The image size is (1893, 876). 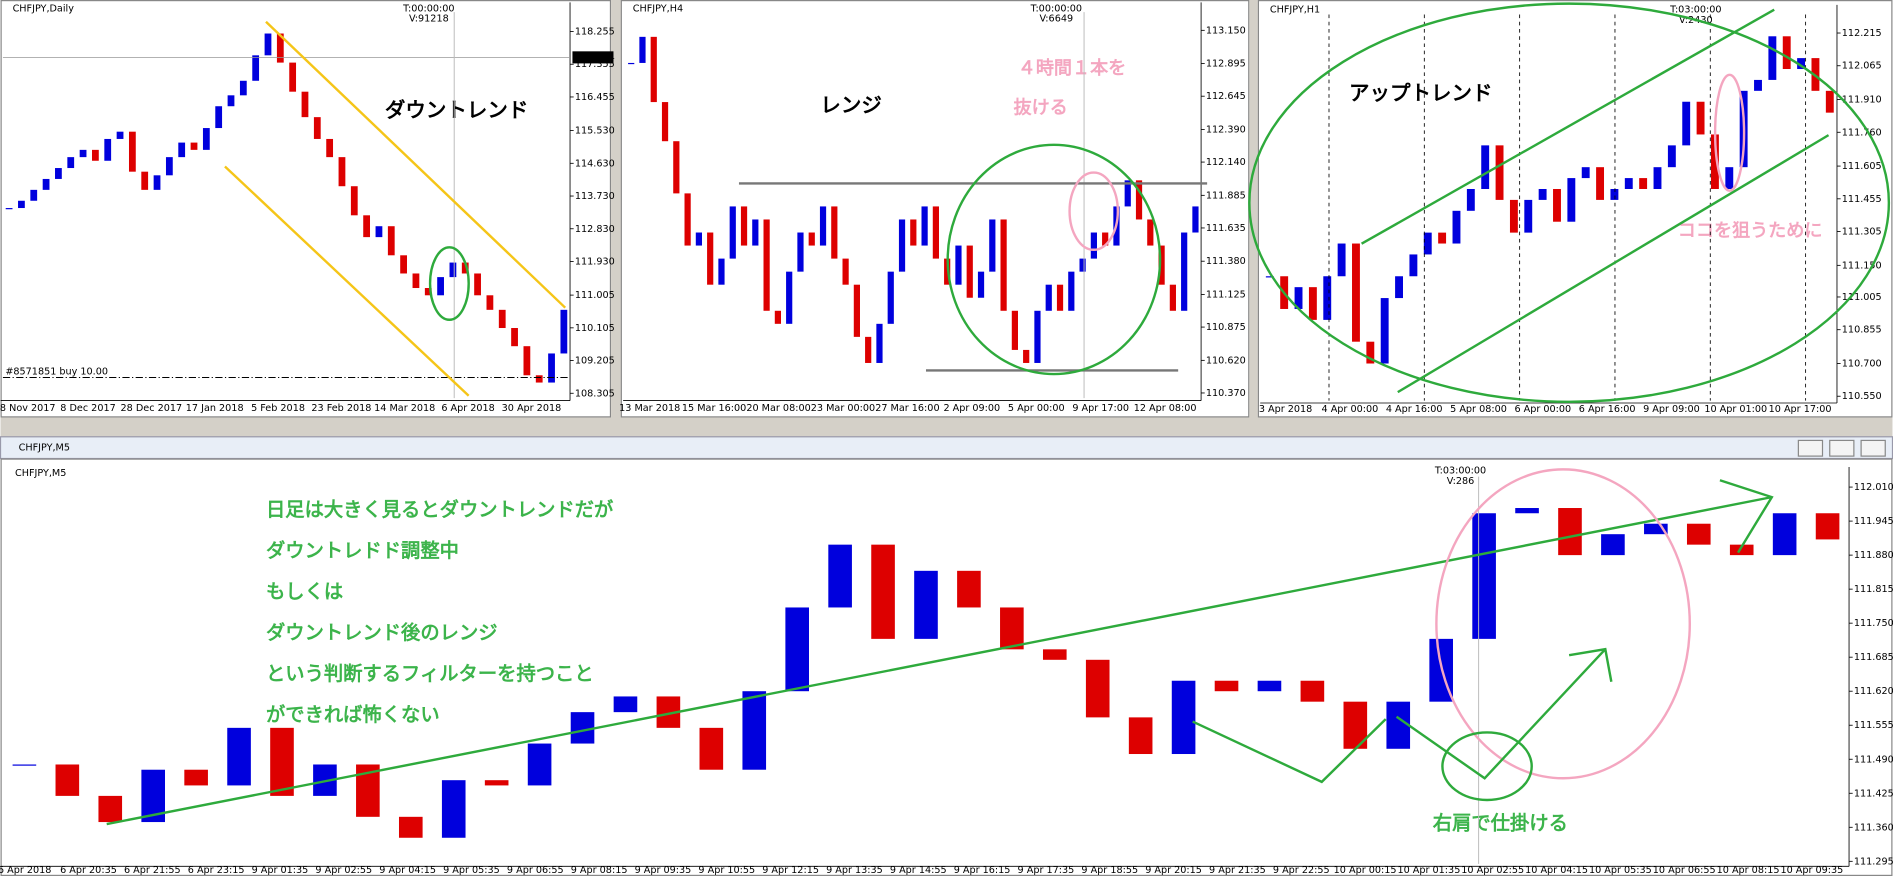 What do you see at coordinates (457, 110) in the screenshot?
I see `annotation: ダウントレンド` at bounding box center [457, 110].